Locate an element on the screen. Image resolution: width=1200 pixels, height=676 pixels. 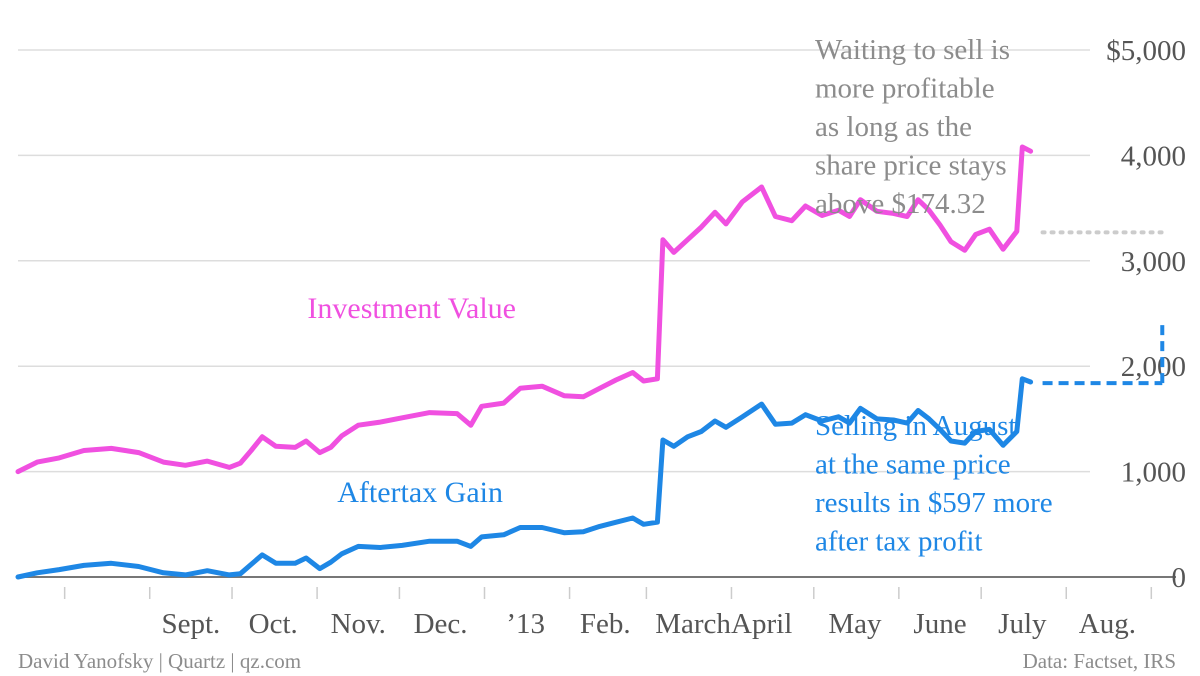
y-axis-tick-labels: 0 1,000 2,000 3,000 4,000 $5,000 is located at coordinates (1146, 314).